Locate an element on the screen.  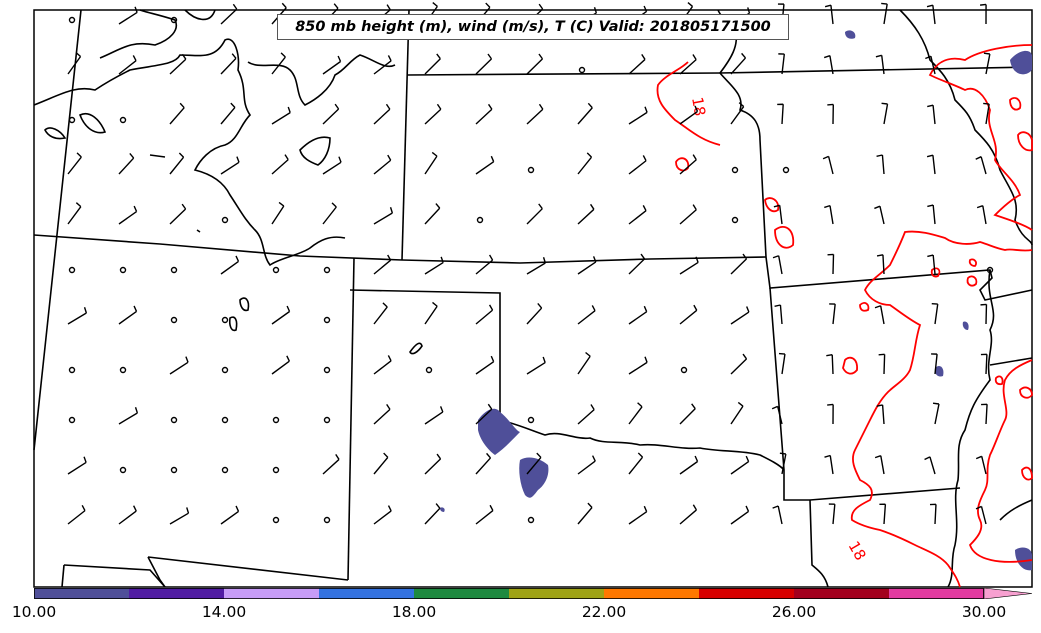
colorbar-tick-label: 30.00 is located at coordinates (984, 612).